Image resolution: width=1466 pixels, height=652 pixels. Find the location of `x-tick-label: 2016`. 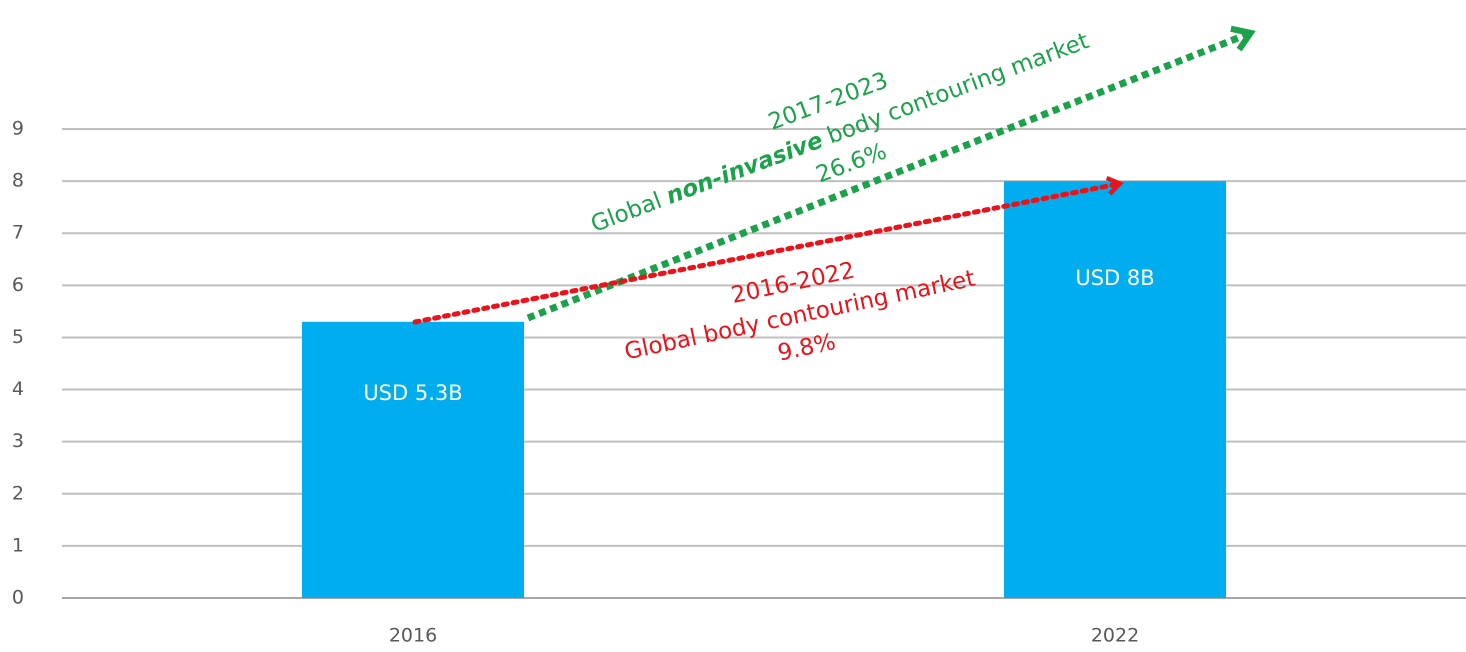

x-tick-label: 2016 is located at coordinates (413, 636).